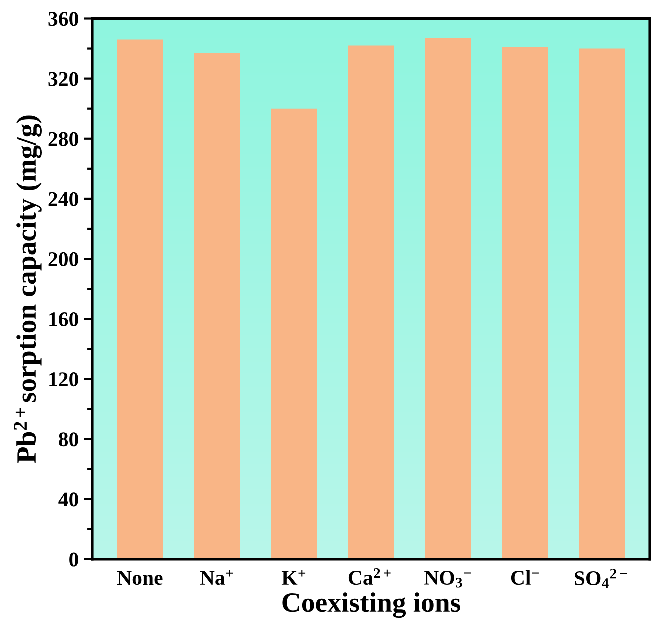 Image resolution: width=660 pixels, height=625 pixels. What do you see at coordinates (63, 139) in the screenshot?
I see `y-tick-label: 280` at bounding box center [63, 139].